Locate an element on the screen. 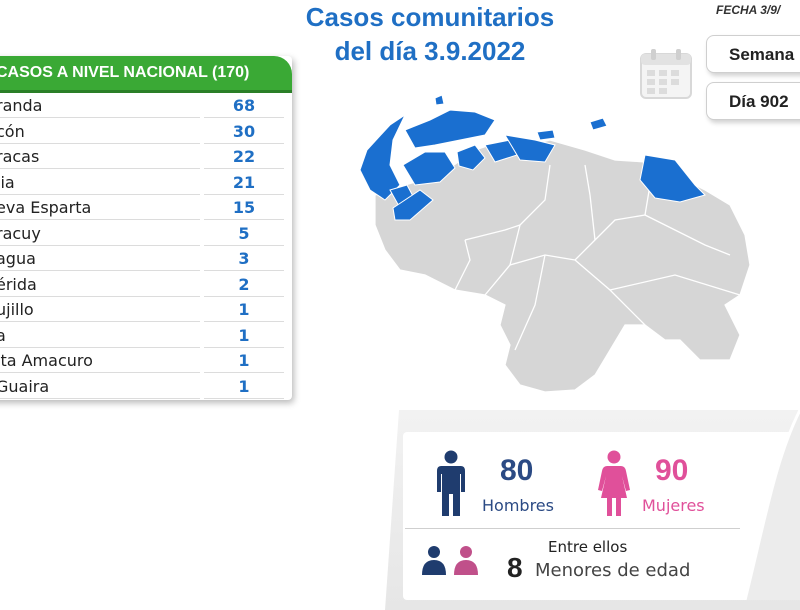 The image size is (800, 610). state-cases: 22 is located at coordinates (244, 157).